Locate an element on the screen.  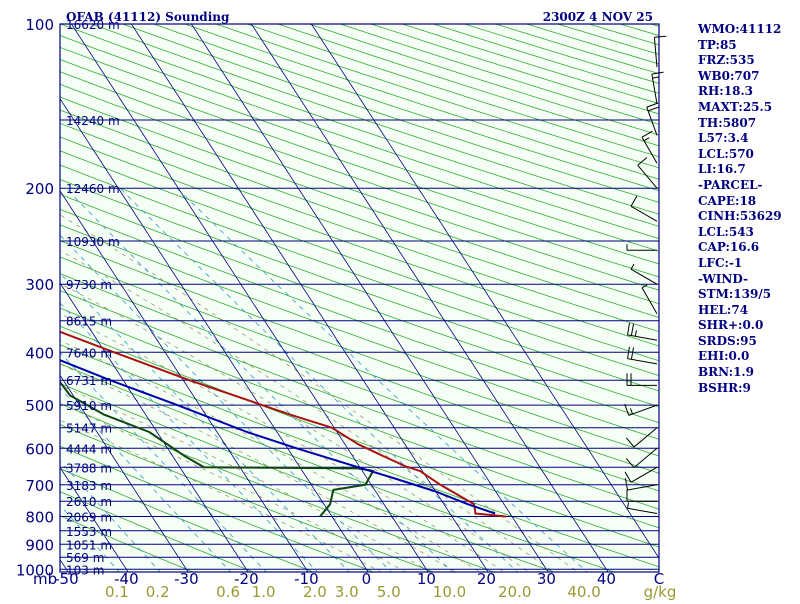
index-entry: LCL:570 is located at coordinates (748, 155).